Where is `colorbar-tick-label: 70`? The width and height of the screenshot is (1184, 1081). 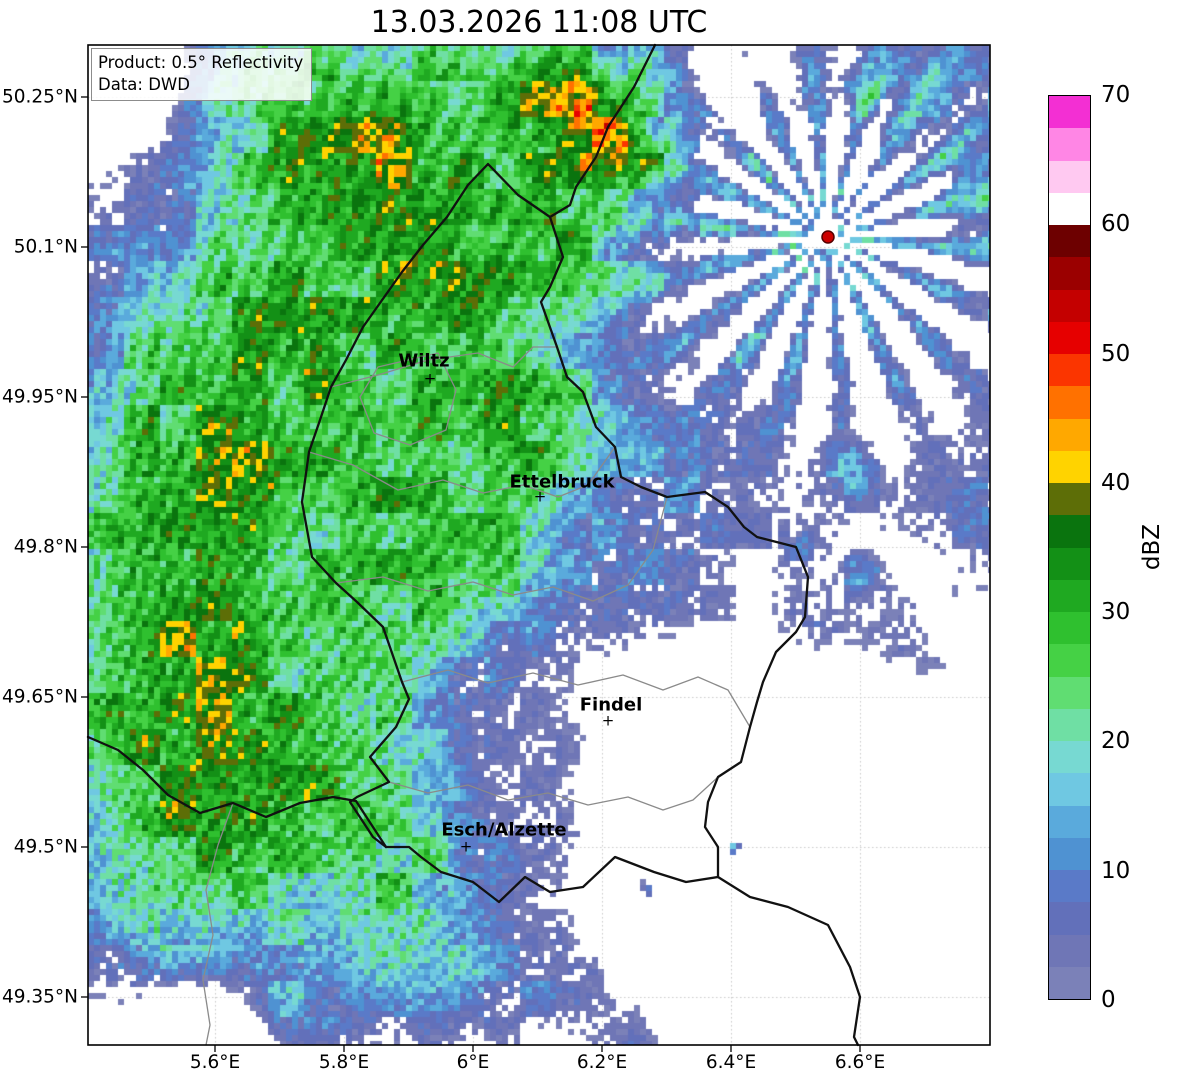
colorbar-tick-label: 70 is located at coordinates (1116, 95).